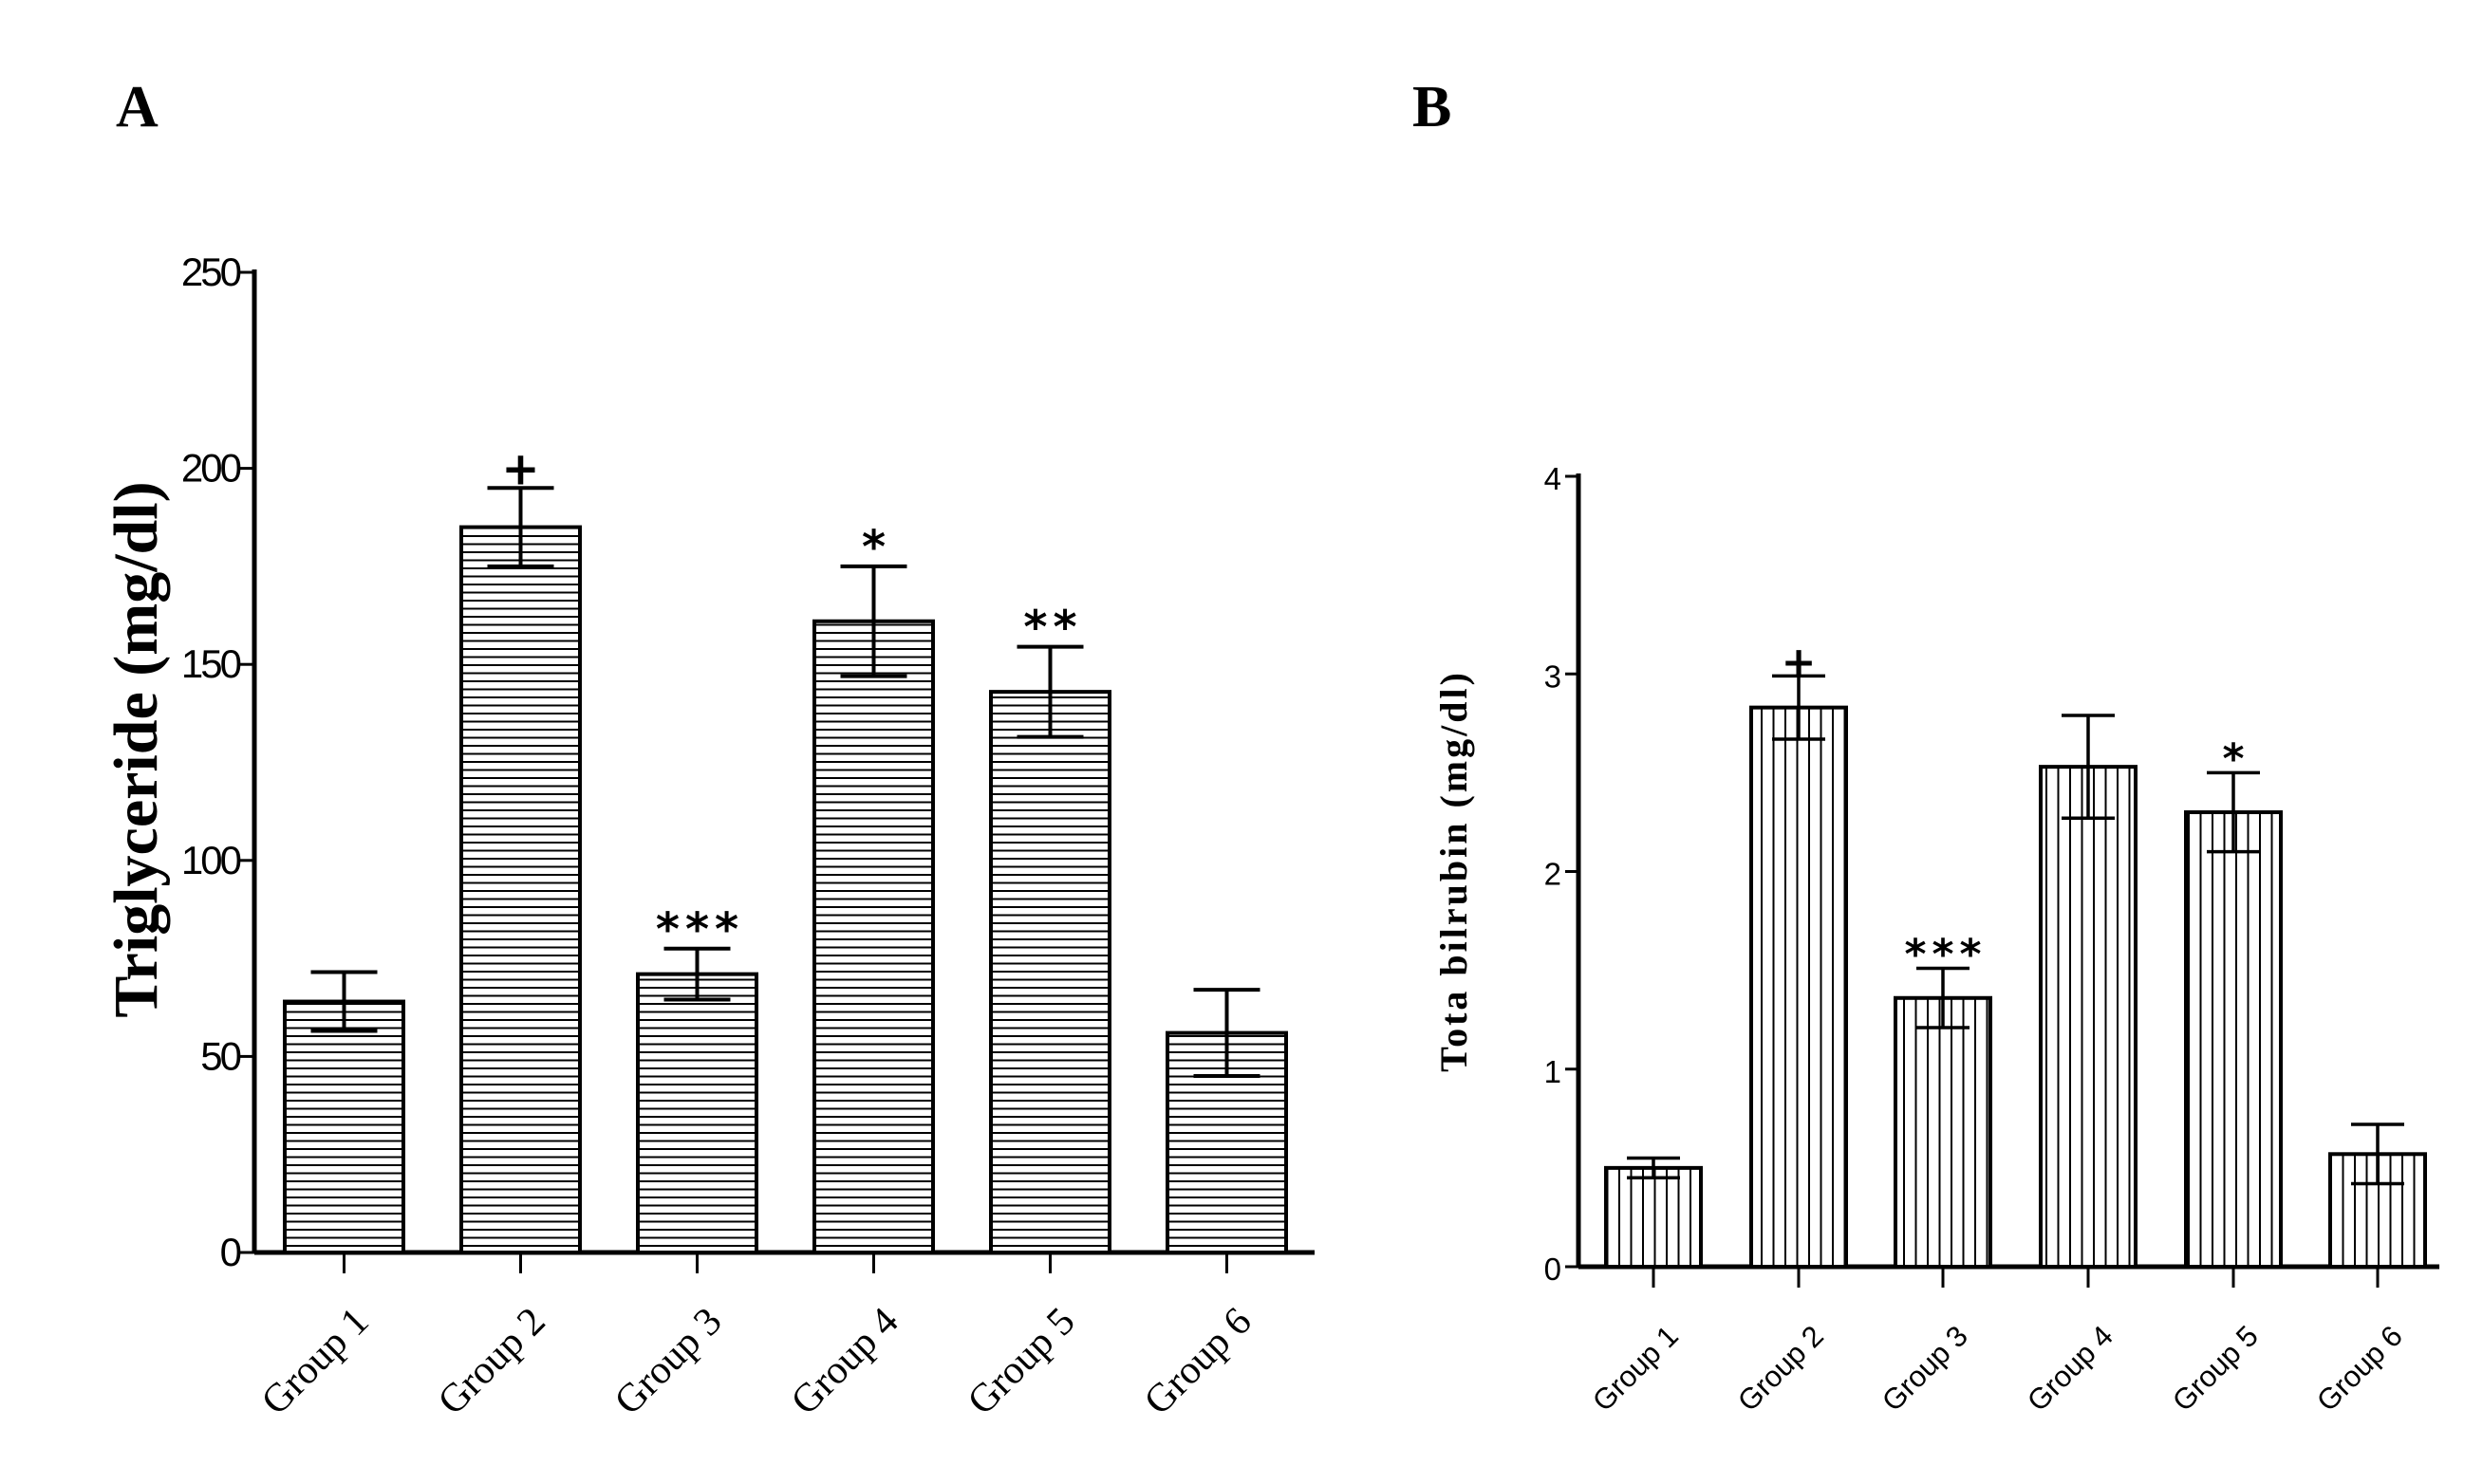  I want to click on y-axis-title-a: Triglyceride (mg/dl), so click(136, 749).